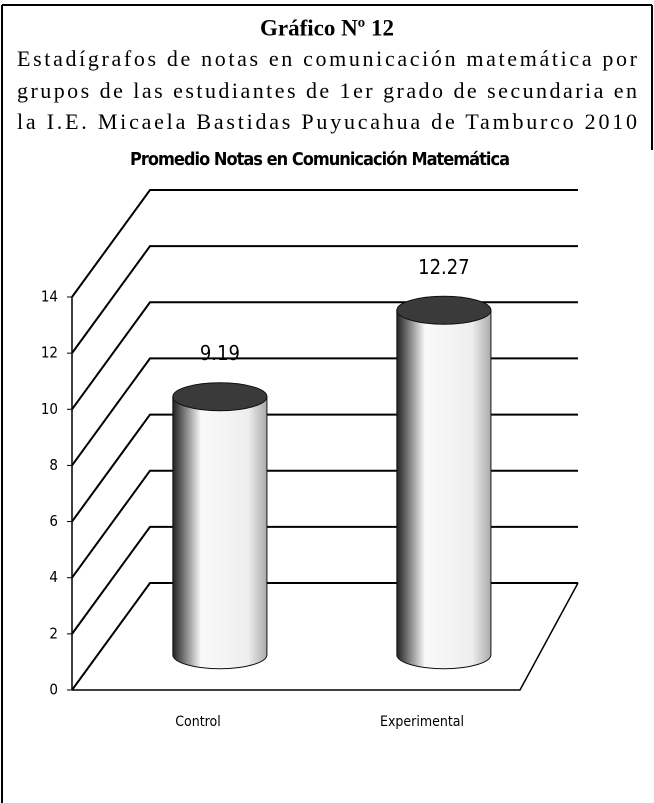 The height and width of the screenshot is (803, 654). I want to click on data-label: 12.27, so click(444, 267).